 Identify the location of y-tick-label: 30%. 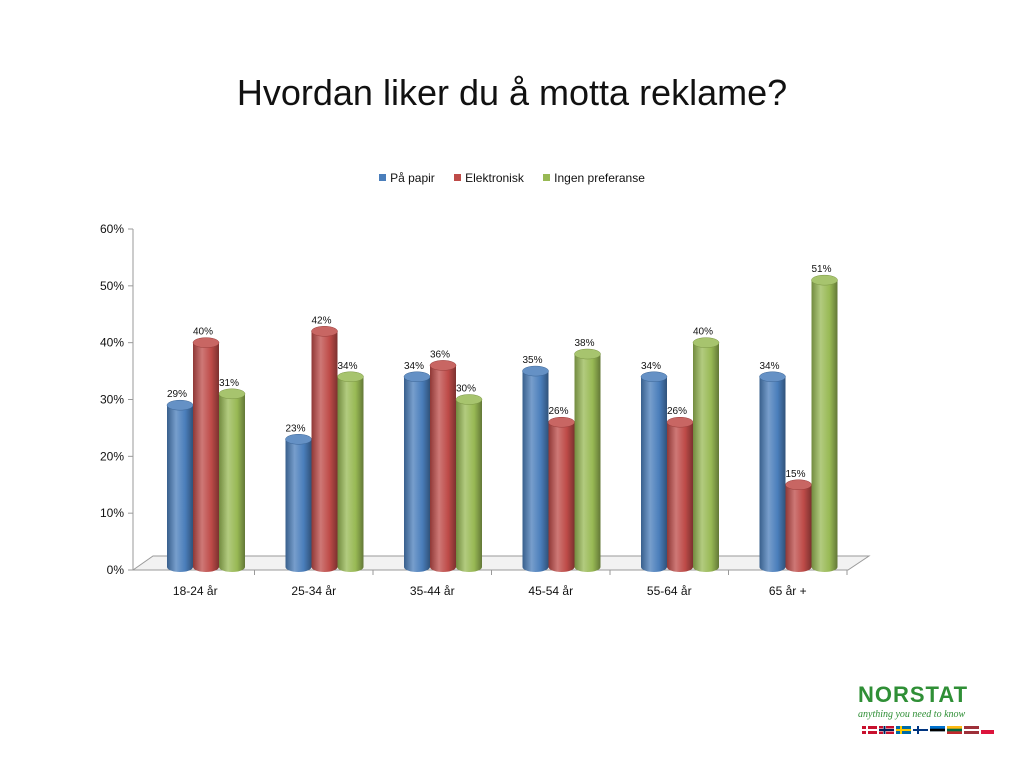
(112, 400).